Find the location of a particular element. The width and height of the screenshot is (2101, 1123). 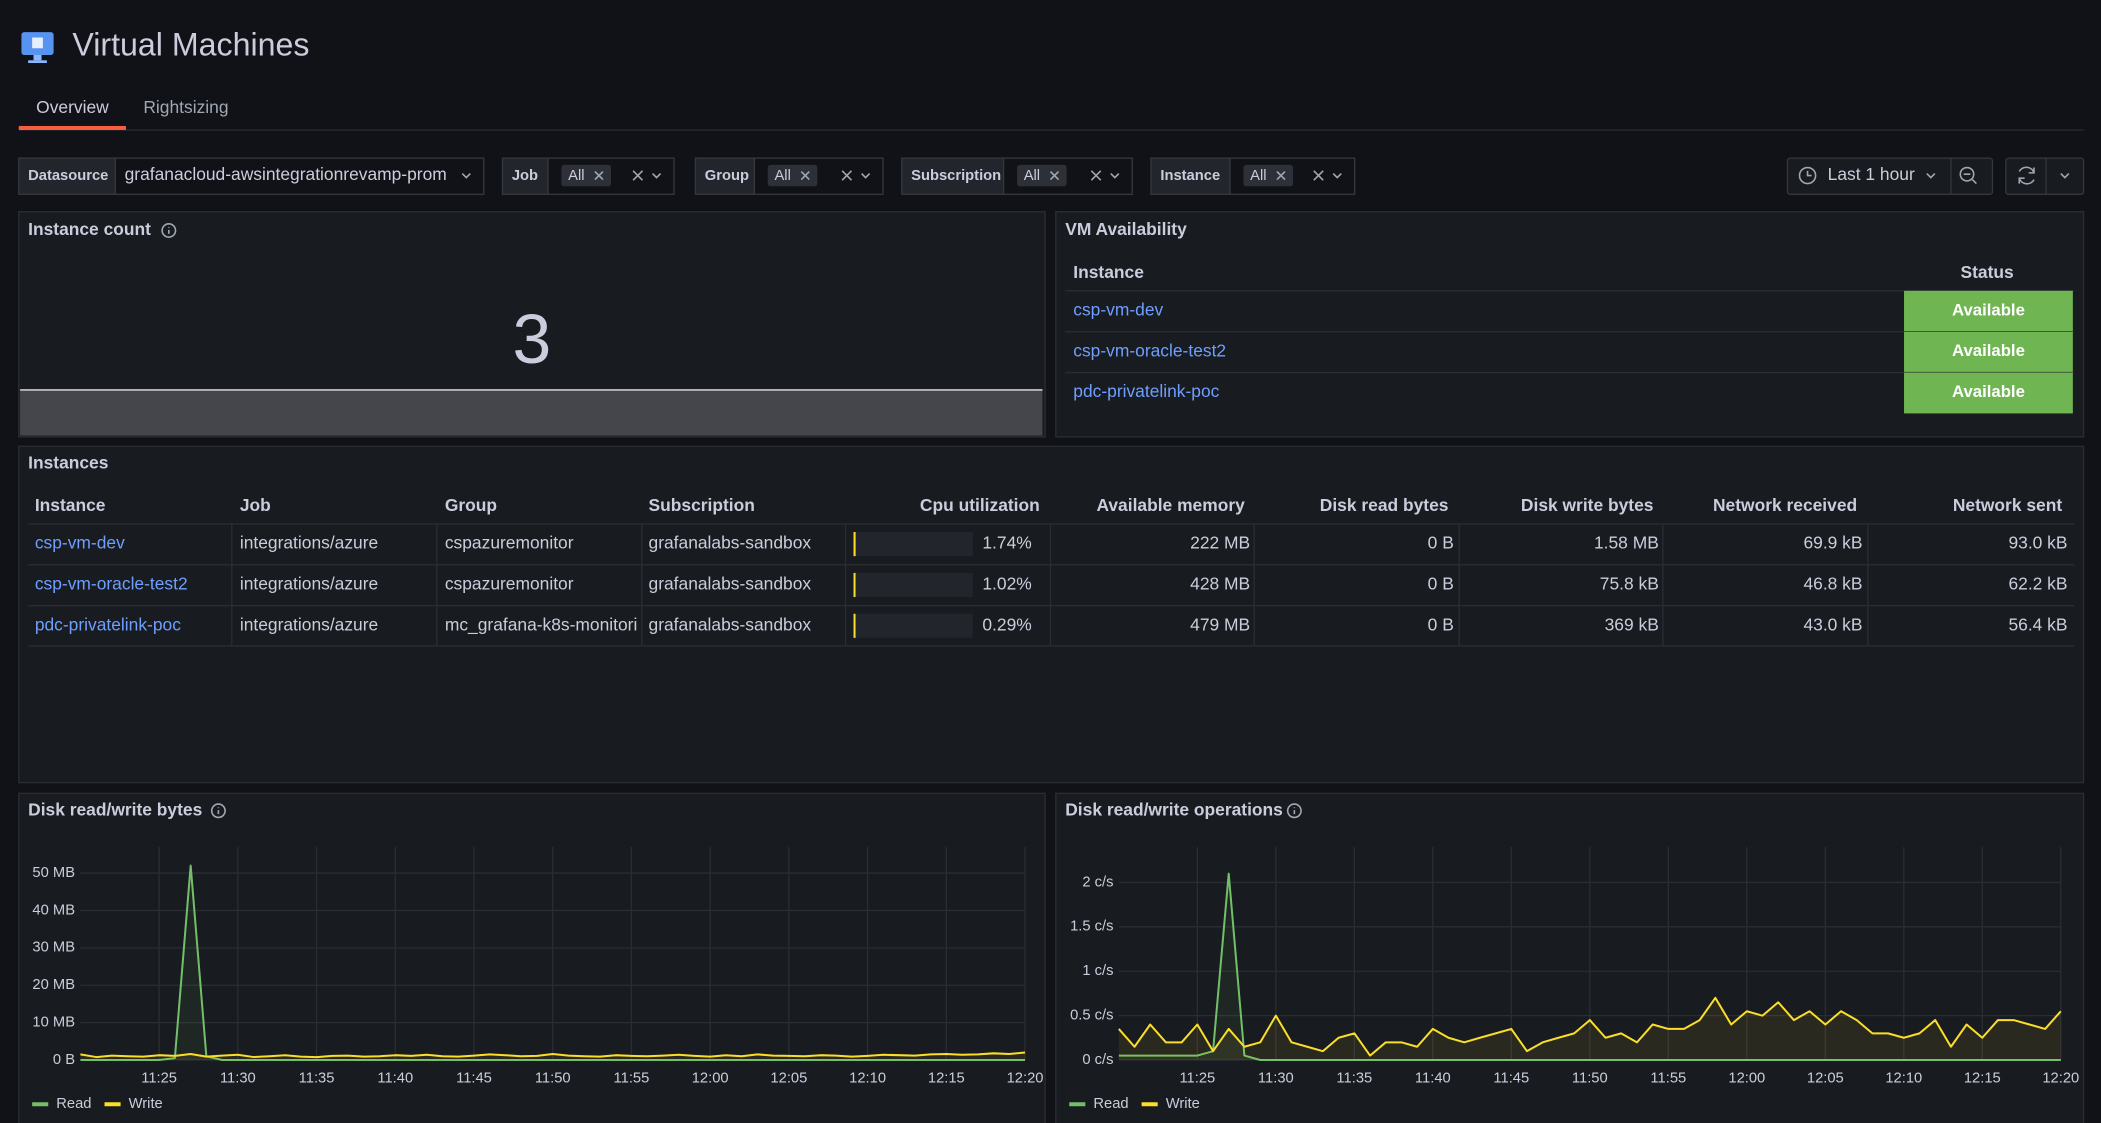

refresh-icon is located at coordinates (2026, 175).